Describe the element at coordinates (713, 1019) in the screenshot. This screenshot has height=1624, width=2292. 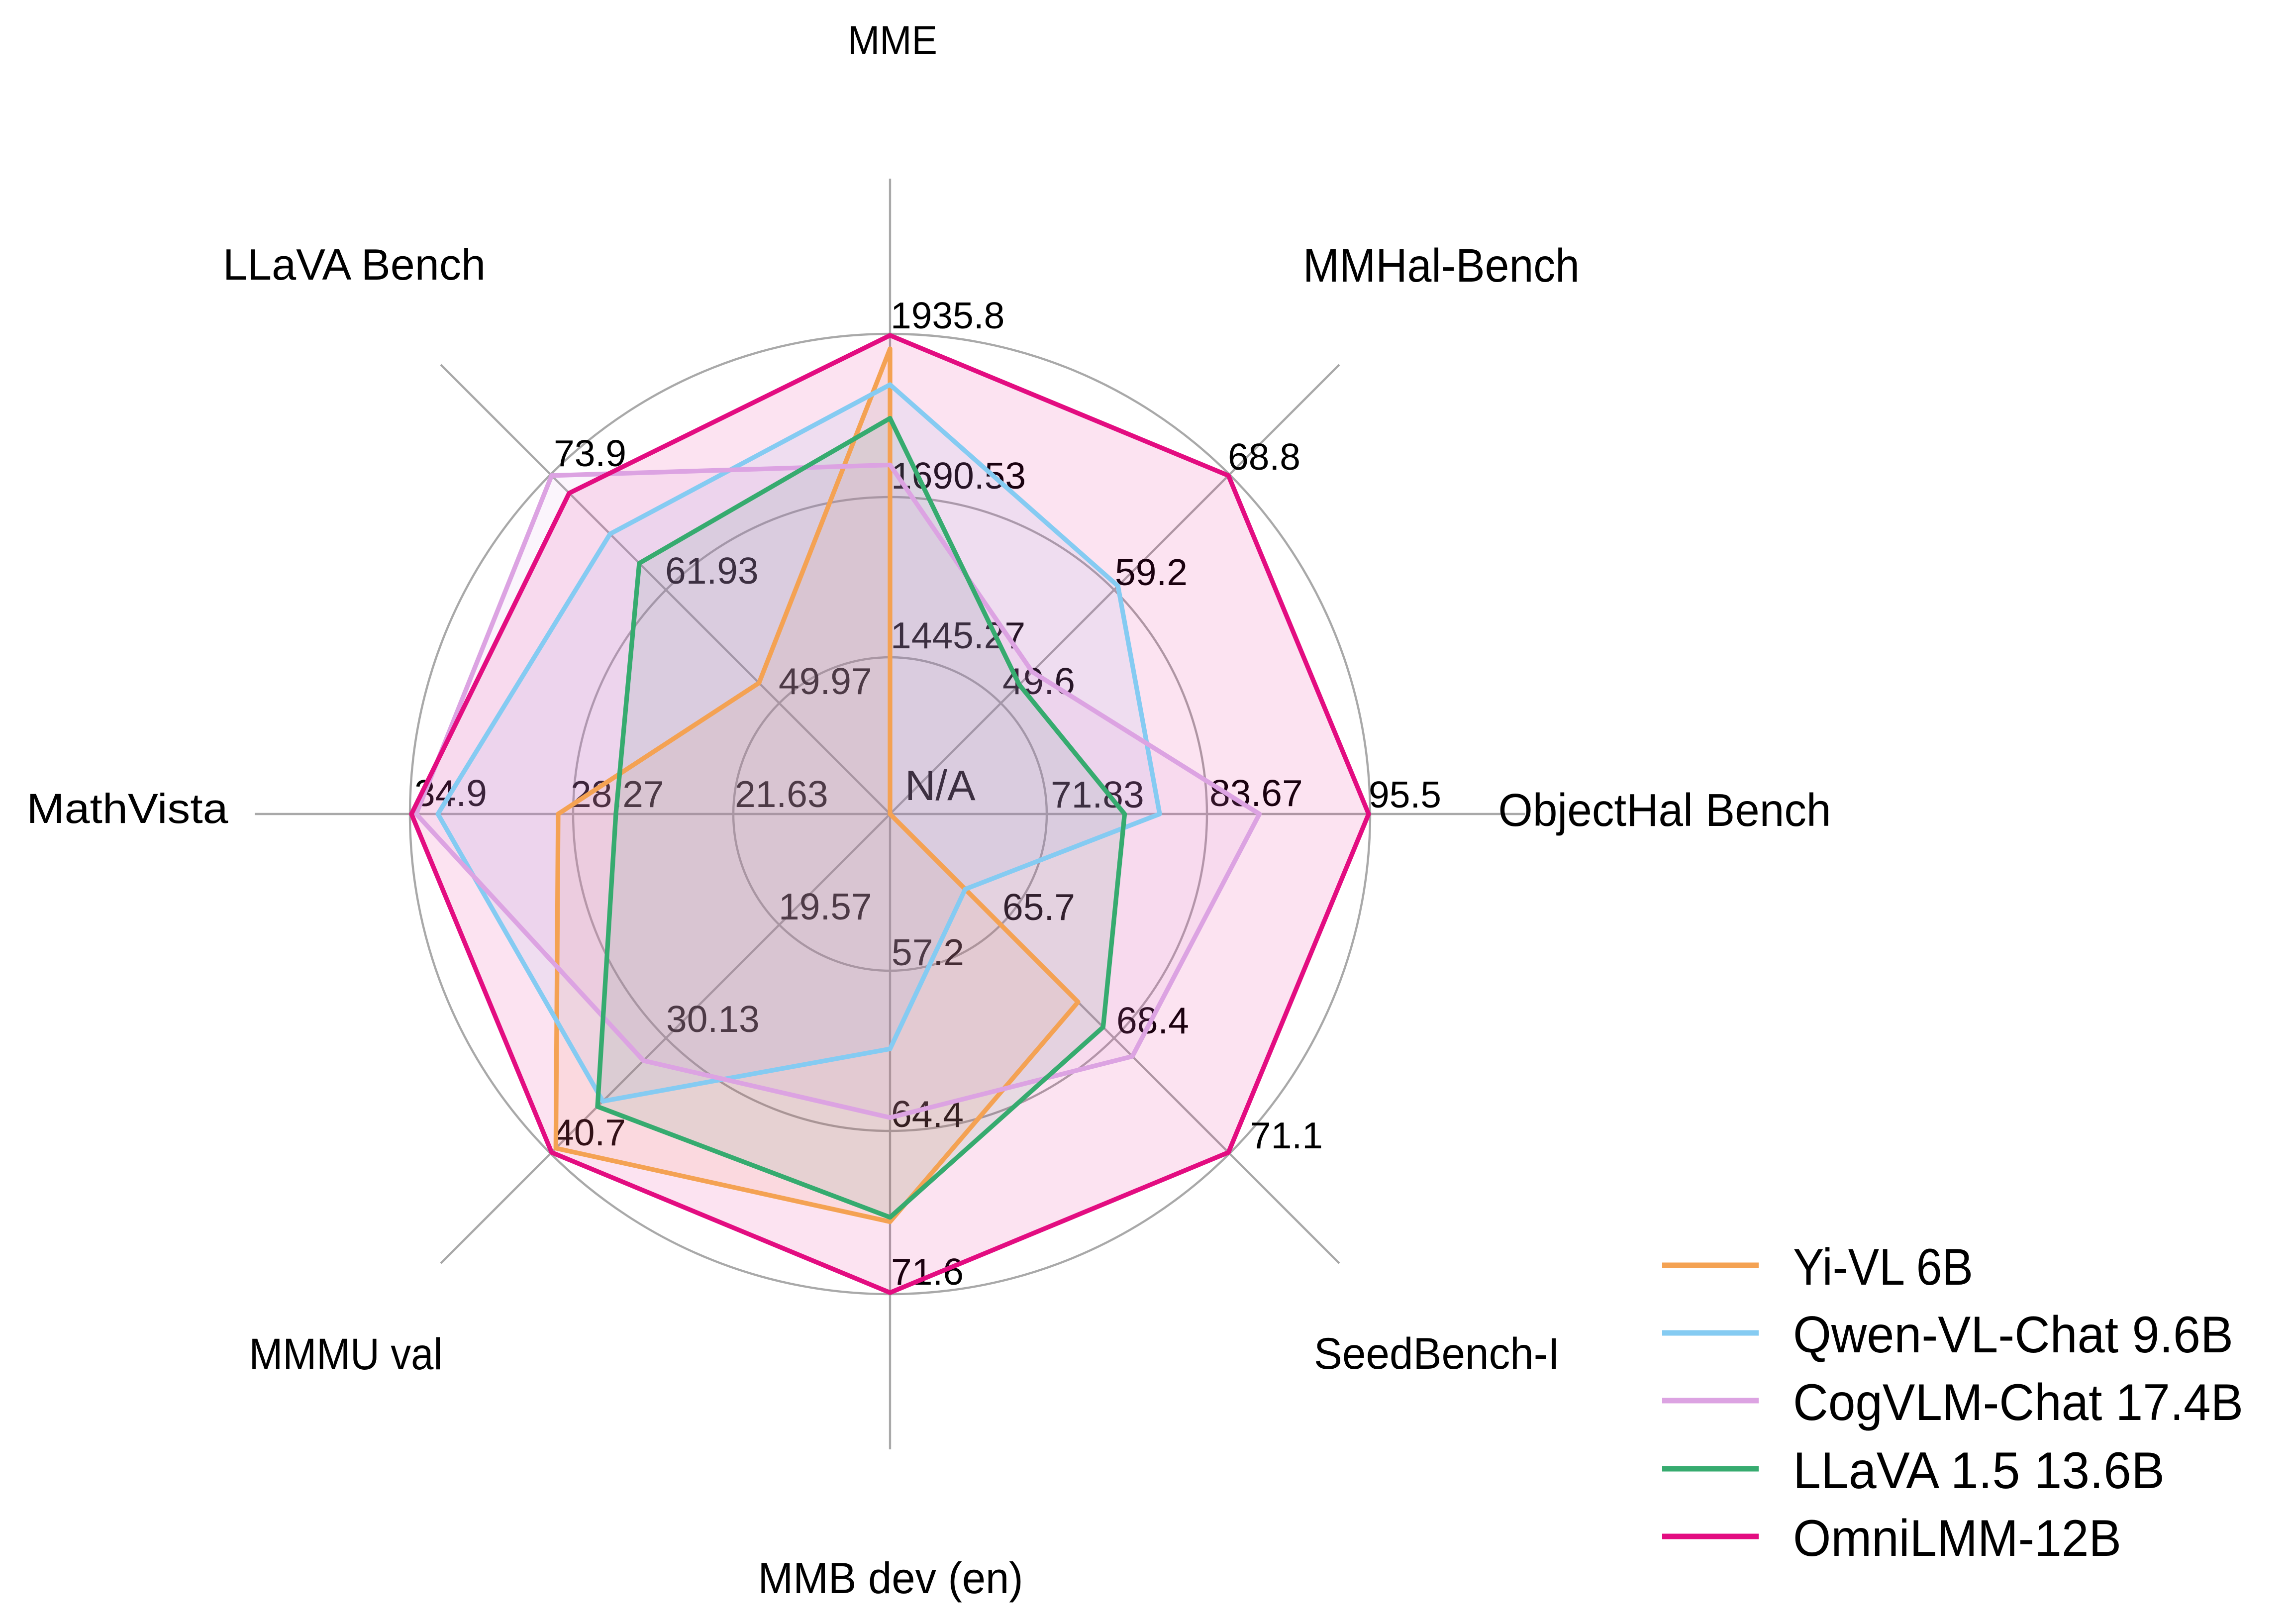
I see `svg-text: 30.13` at that location.